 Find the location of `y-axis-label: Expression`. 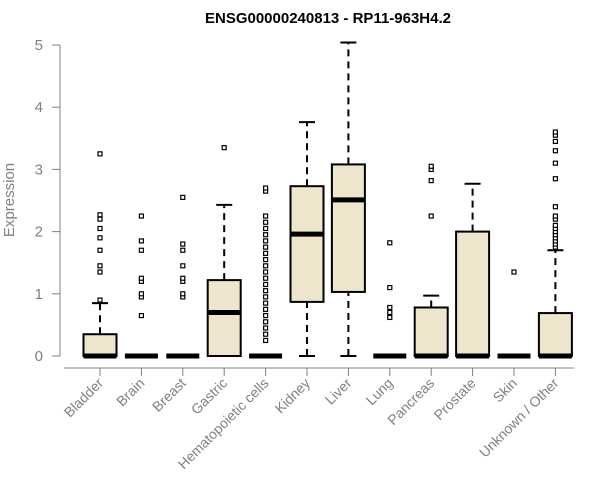

y-axis-label: Expression is located at coordinates (9, 200).